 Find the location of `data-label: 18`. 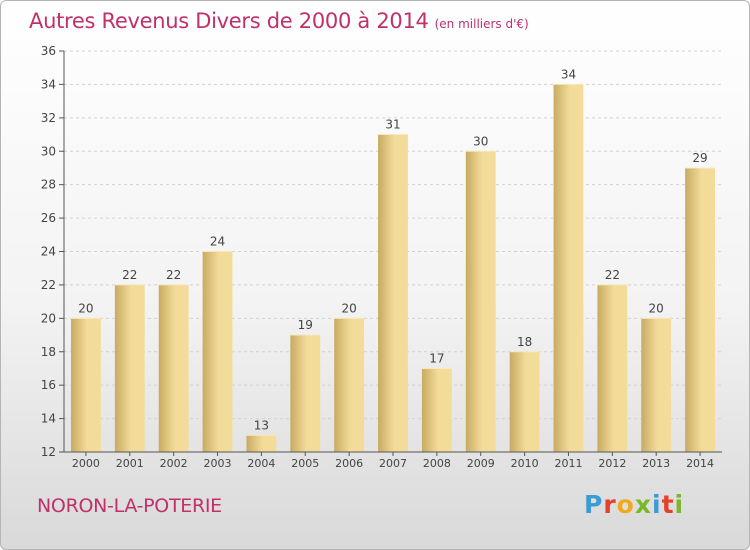

data-label: 18 is located at coordinates (524, 342).